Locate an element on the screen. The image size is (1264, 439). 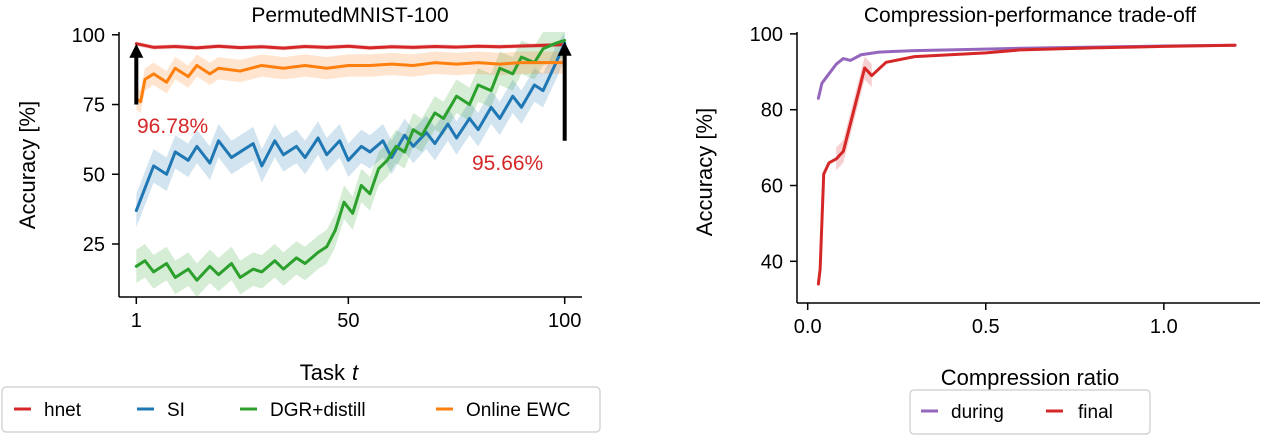
legend-item-online-ewc: Online EWC is located at coordinates (503, 410).